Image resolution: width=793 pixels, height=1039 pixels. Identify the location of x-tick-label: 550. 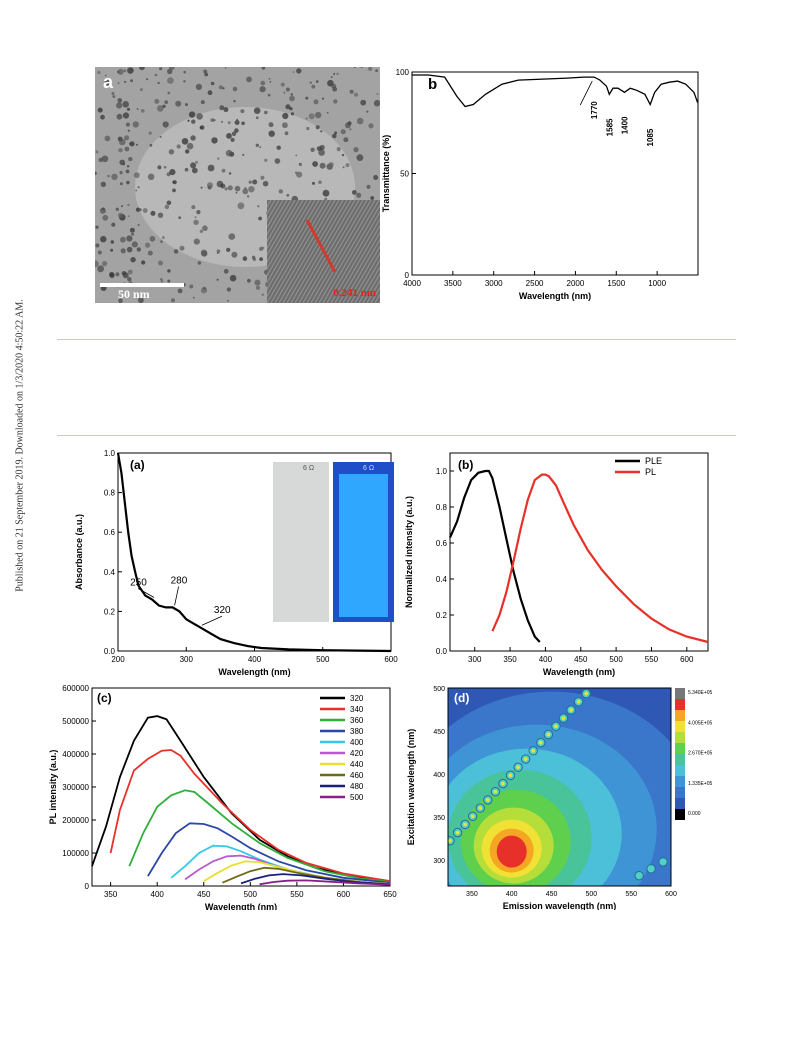
(631, 894).